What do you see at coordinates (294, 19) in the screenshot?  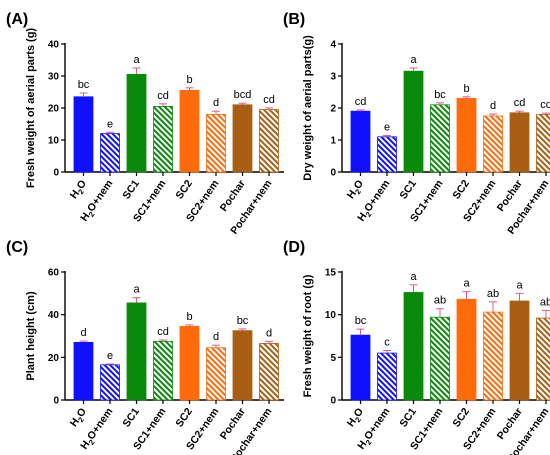 I see `panel-label: (B)` at bounding box center [294, 19].